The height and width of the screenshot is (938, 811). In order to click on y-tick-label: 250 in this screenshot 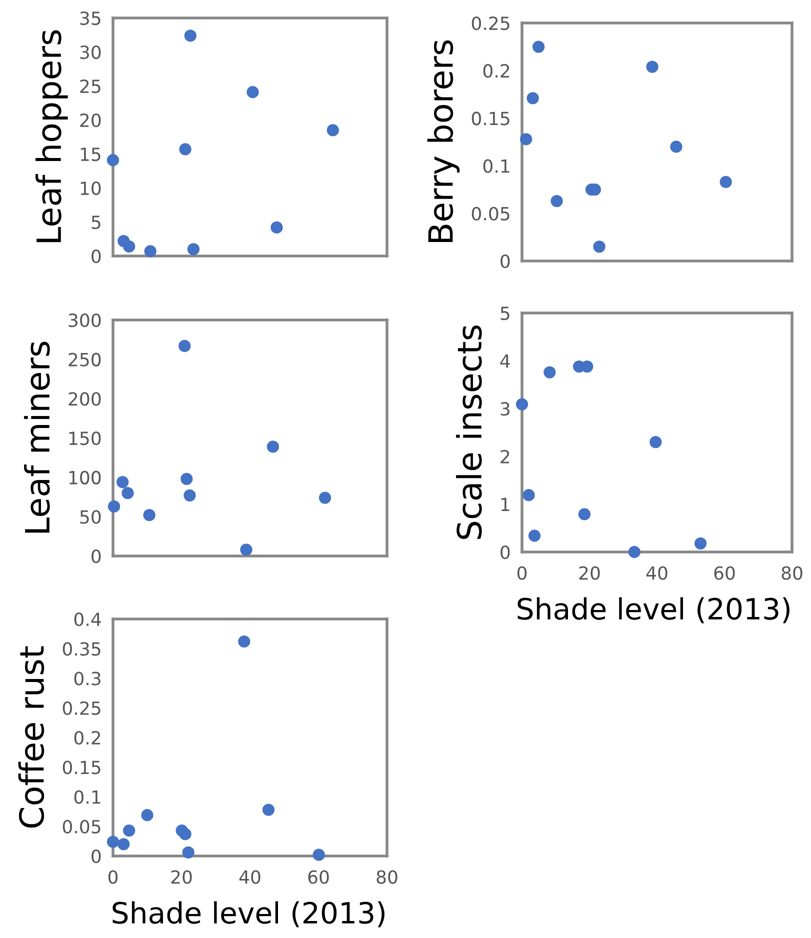, I will do `click(84, 359)`.